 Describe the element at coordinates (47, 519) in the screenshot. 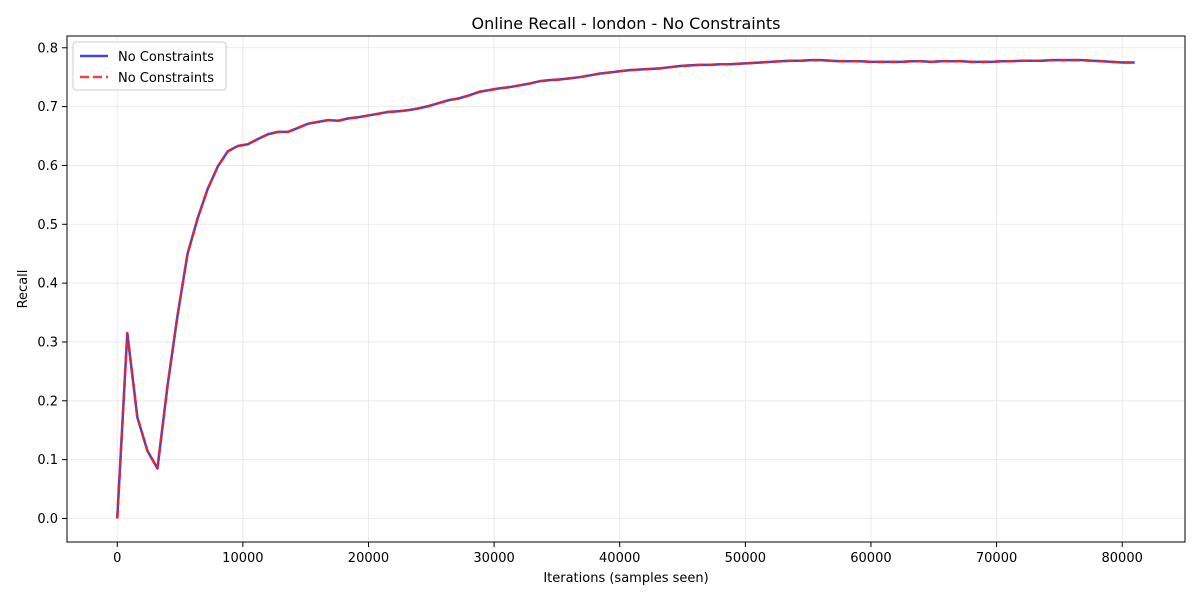

I see `y-tick-label: 0.0` at that location.